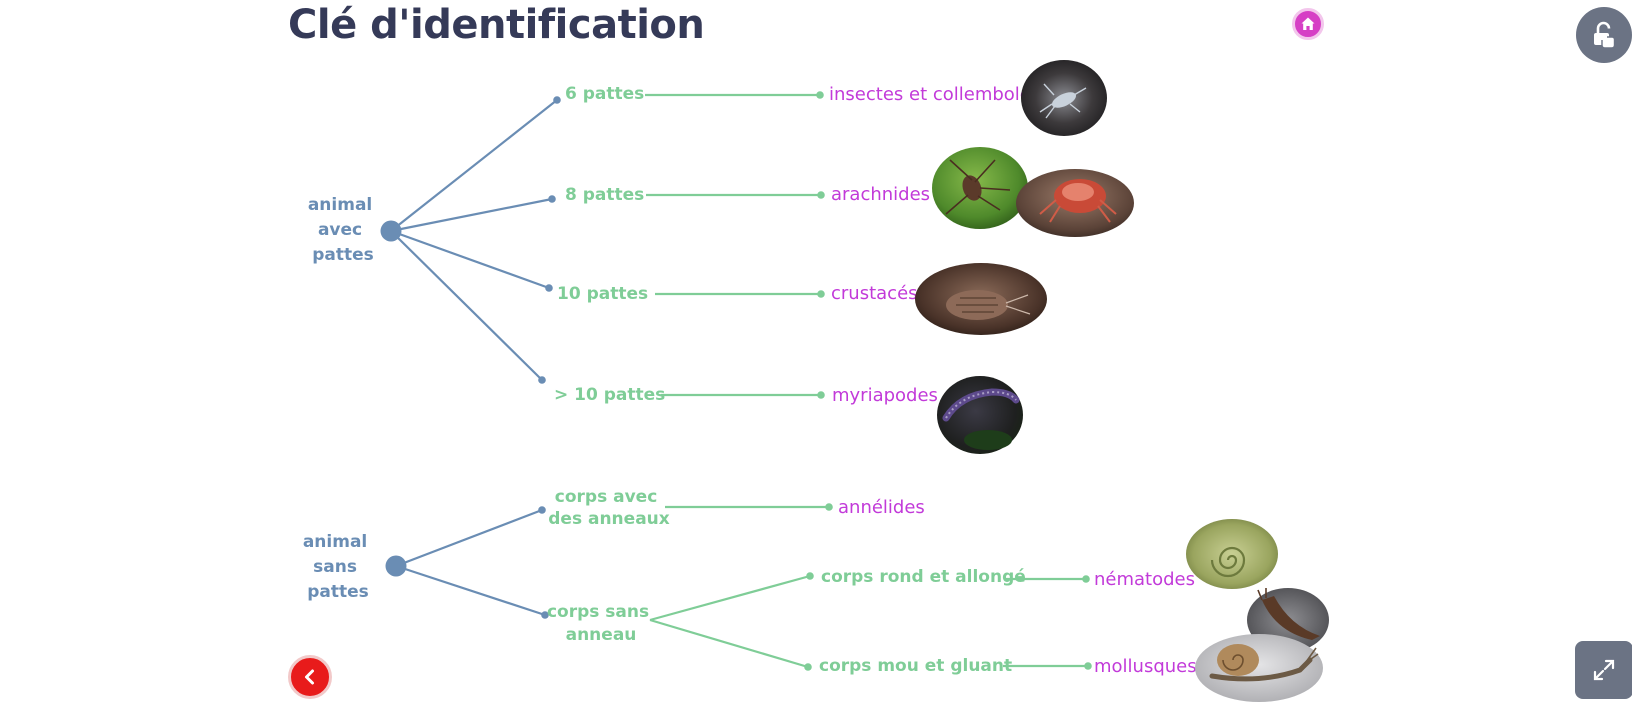  I want to click on group-label: myriapodes, so click(885, 395).